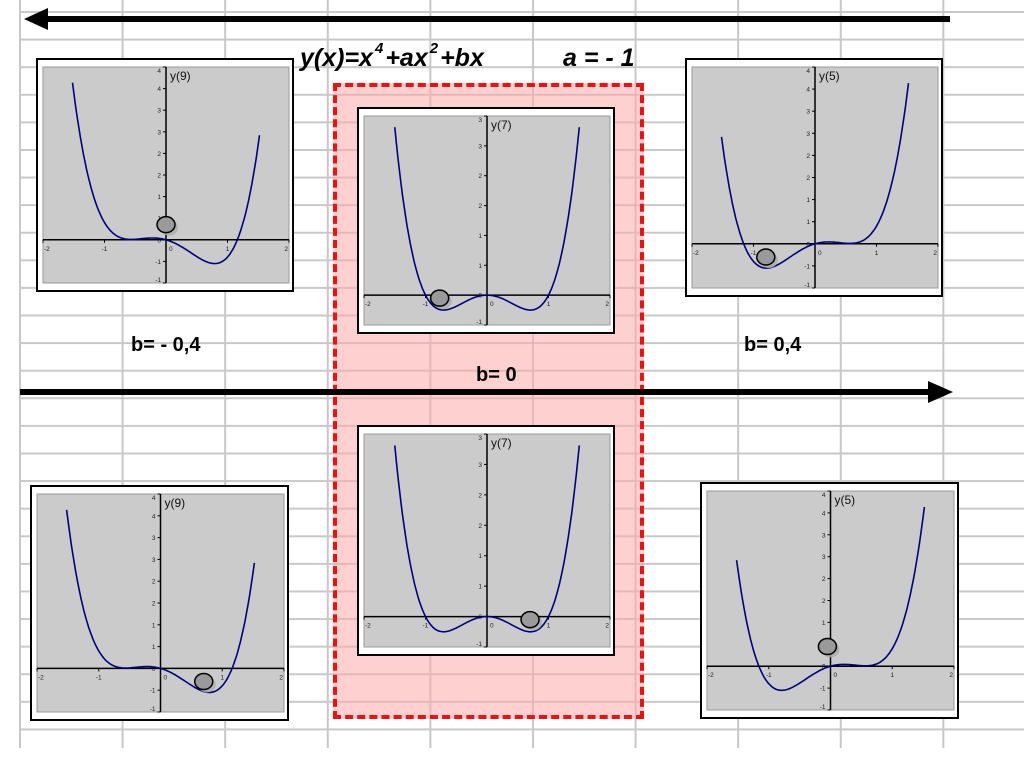 The image size is (1024, 767). Describe the element at coordinates (434, 48) in the screenshot. I see `formula-exponent-2: 2` at that location.